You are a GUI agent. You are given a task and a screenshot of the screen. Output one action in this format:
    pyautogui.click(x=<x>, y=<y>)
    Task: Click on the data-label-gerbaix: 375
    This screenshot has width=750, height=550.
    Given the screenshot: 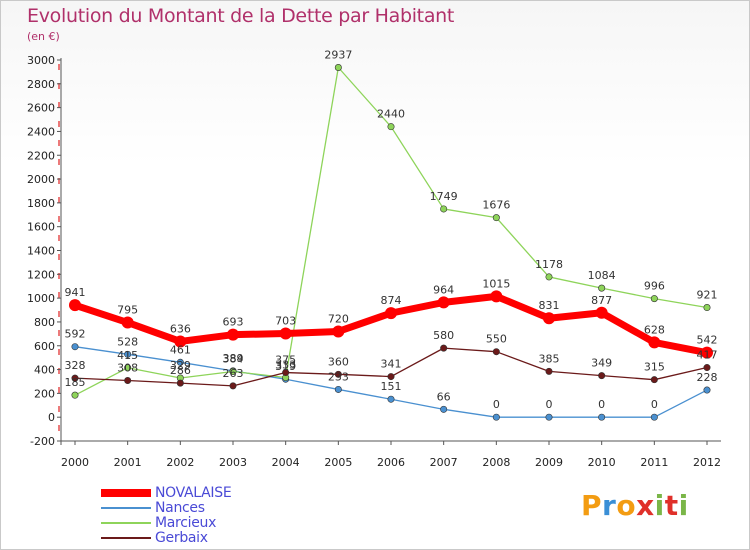 What is the action you would take?
    pyautogui.click(x=285, y=360)
    